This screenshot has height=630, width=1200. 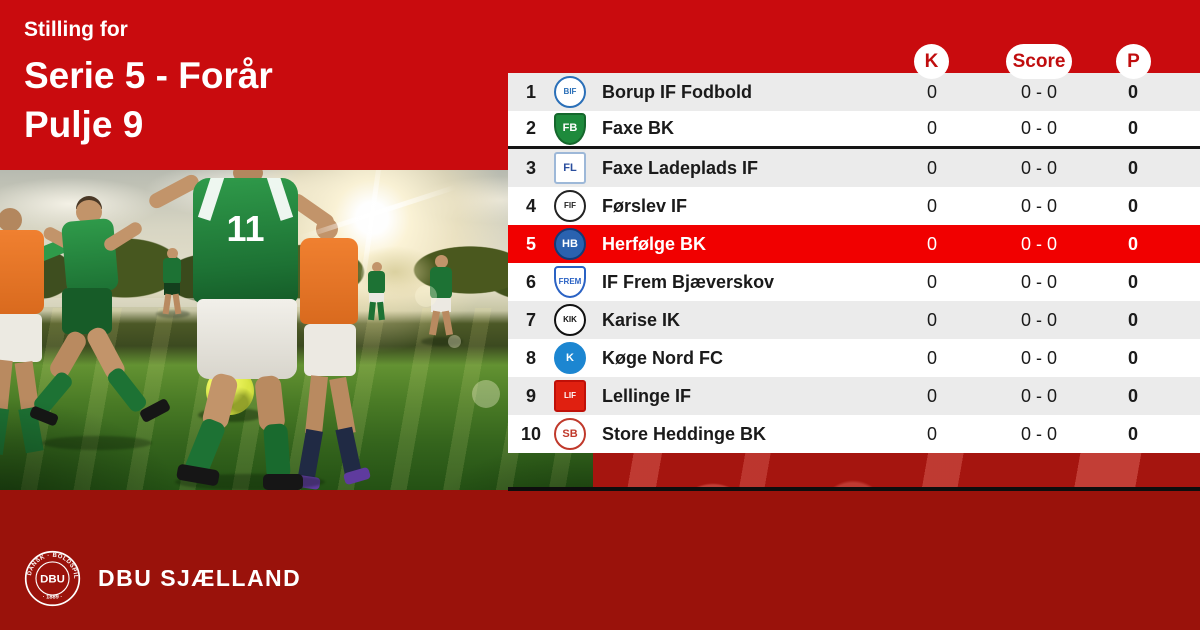 What do you see at coordinates (84, 124) in the screenshot?
I see `page-subtitle: Pulje 9` at bounding box center [84, 124].